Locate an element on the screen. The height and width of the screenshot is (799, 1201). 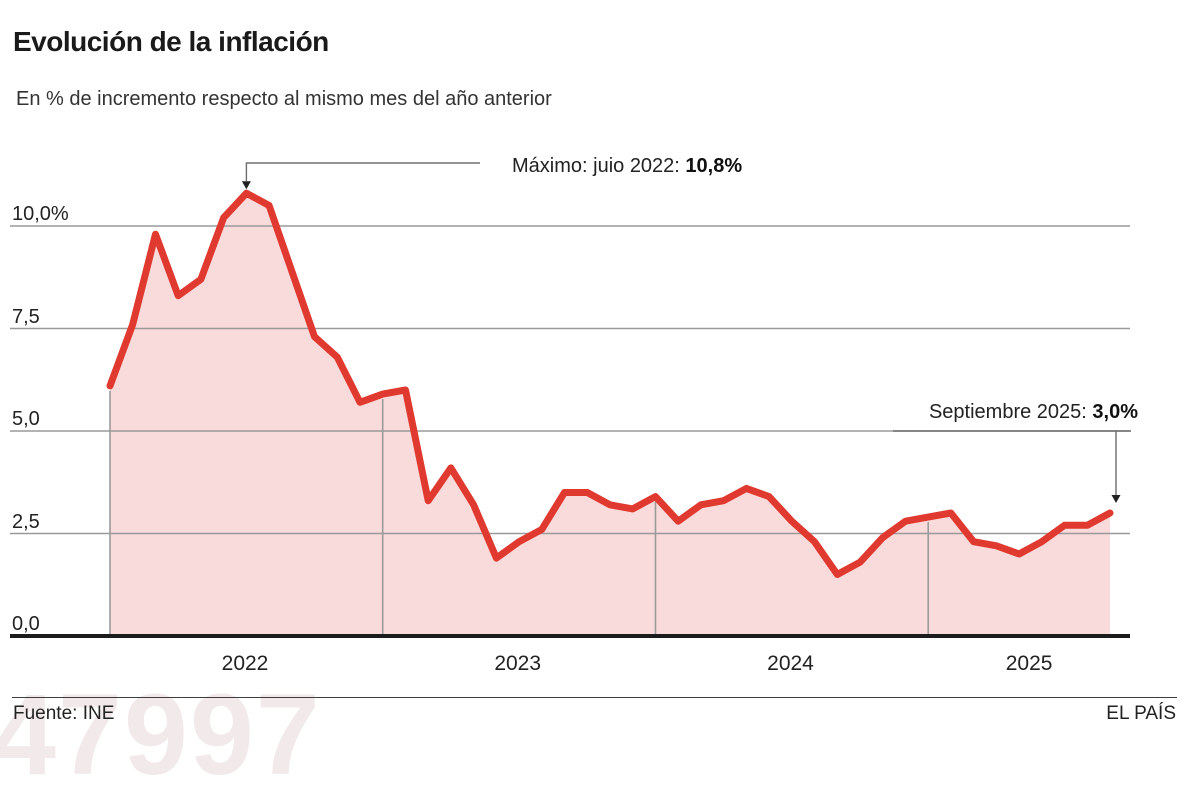
annotation-latest-value: 3,0% is located at coordinates (1115, 412).